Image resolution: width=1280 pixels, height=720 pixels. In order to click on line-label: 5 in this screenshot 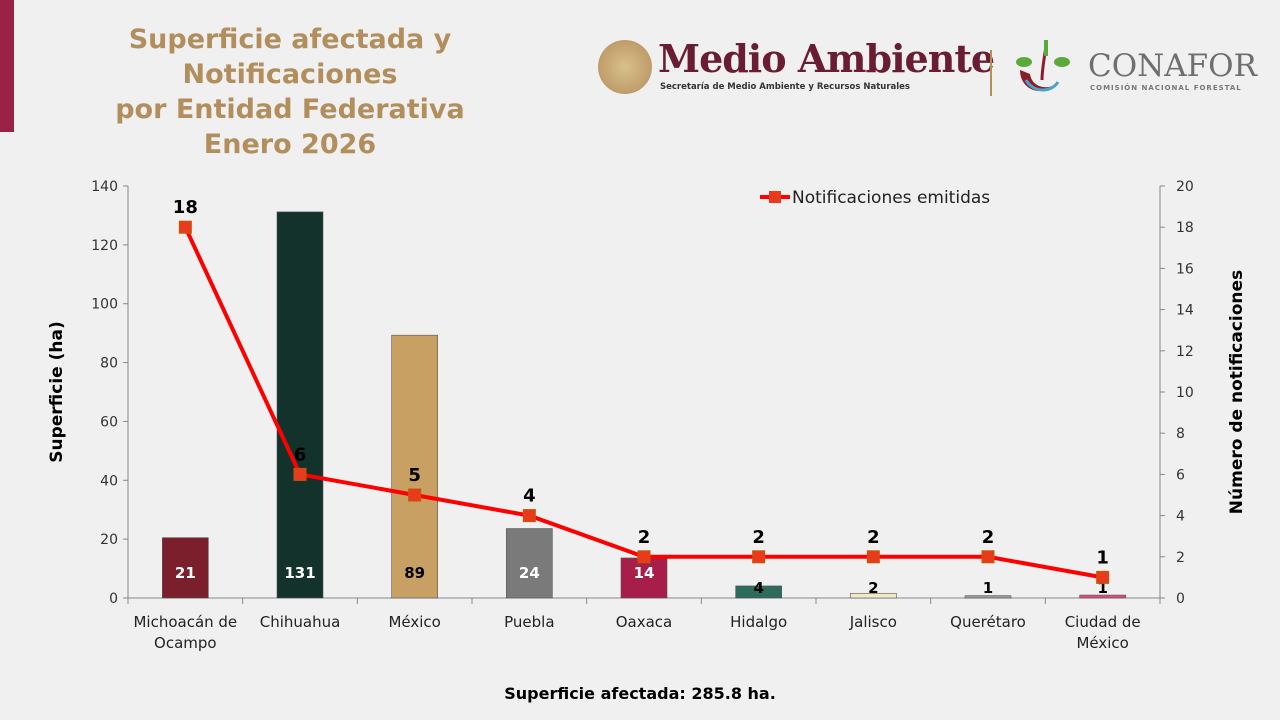, I will do `click(414, 475)`.